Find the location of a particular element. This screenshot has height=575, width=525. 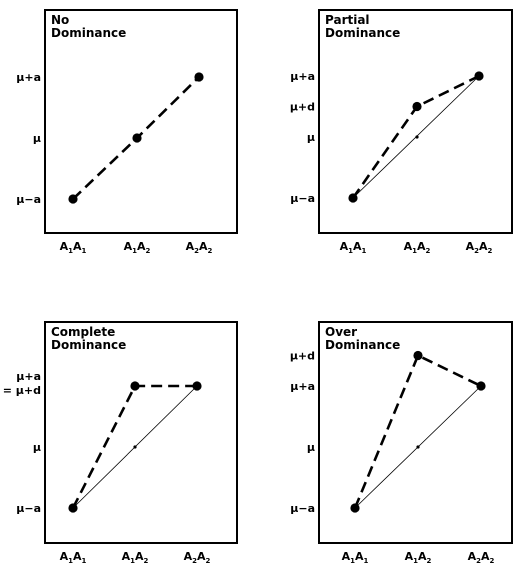

complete-dominance-midpoint-mark is located at coordinates (135, 447).